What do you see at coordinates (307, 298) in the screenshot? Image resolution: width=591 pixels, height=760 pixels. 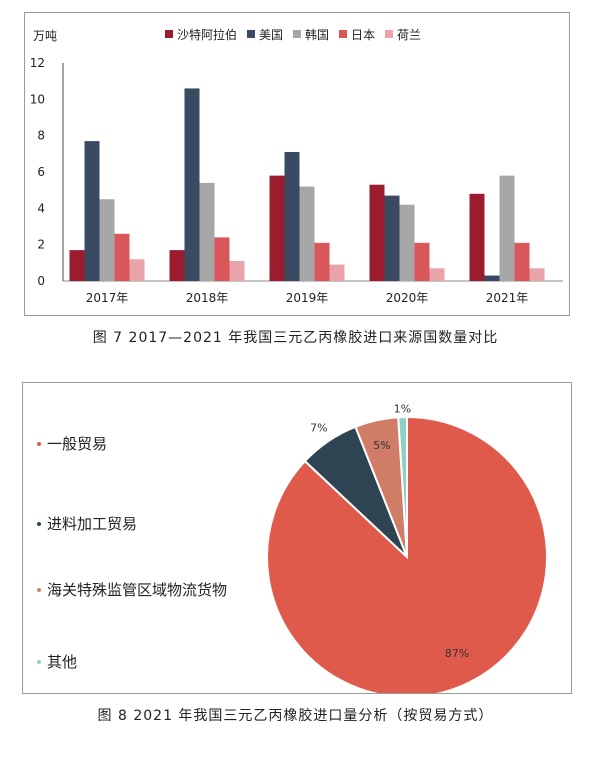 I see `x-tick-label: 2019年` at bounding box center [307, 298].